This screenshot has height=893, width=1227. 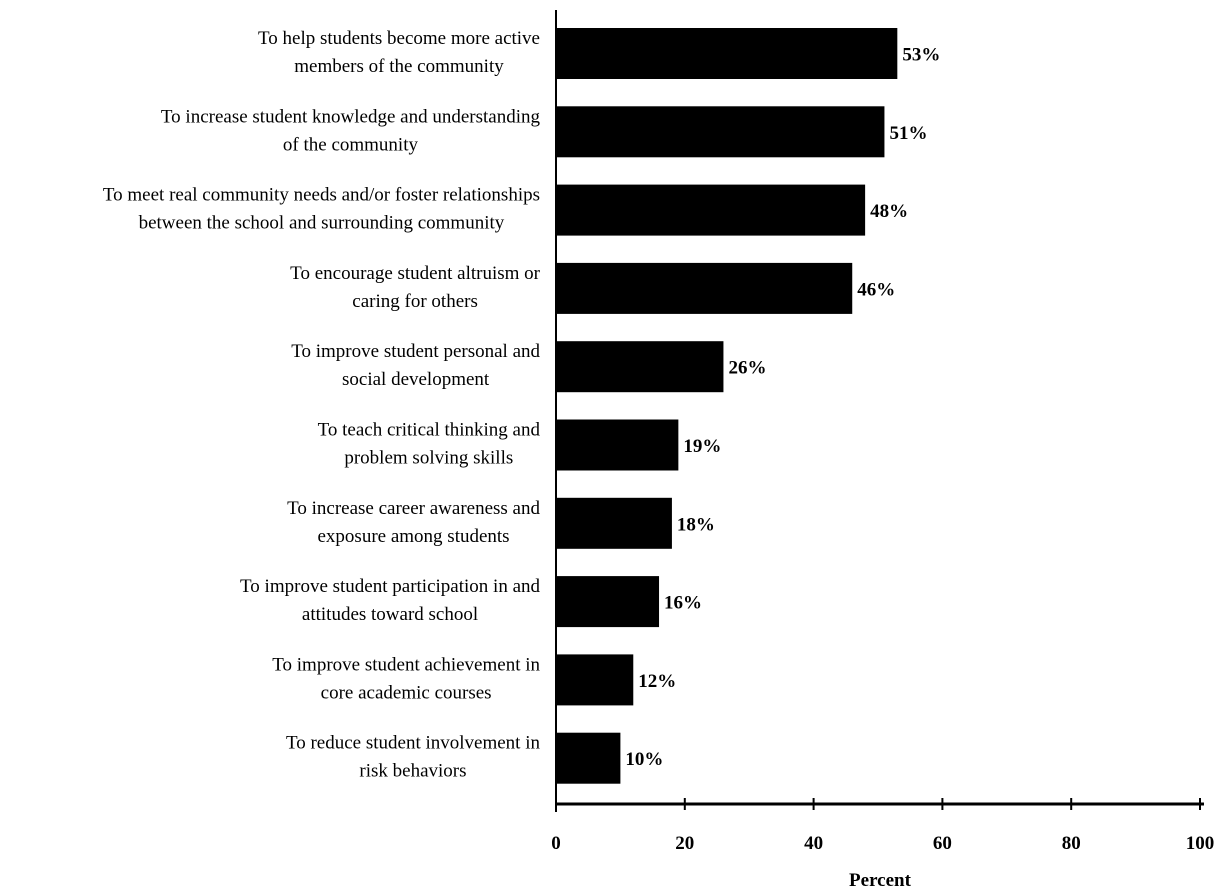 What do you see at coordinates (415, 301) in the screenshot?
I see `category-label-line: caring for others` at bounding box center [415, 301].